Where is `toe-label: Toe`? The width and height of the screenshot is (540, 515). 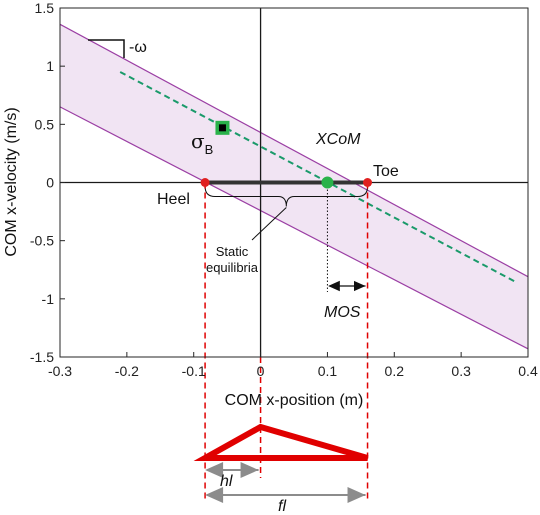 toe-label: Toe is located at coordinates (386, 171).